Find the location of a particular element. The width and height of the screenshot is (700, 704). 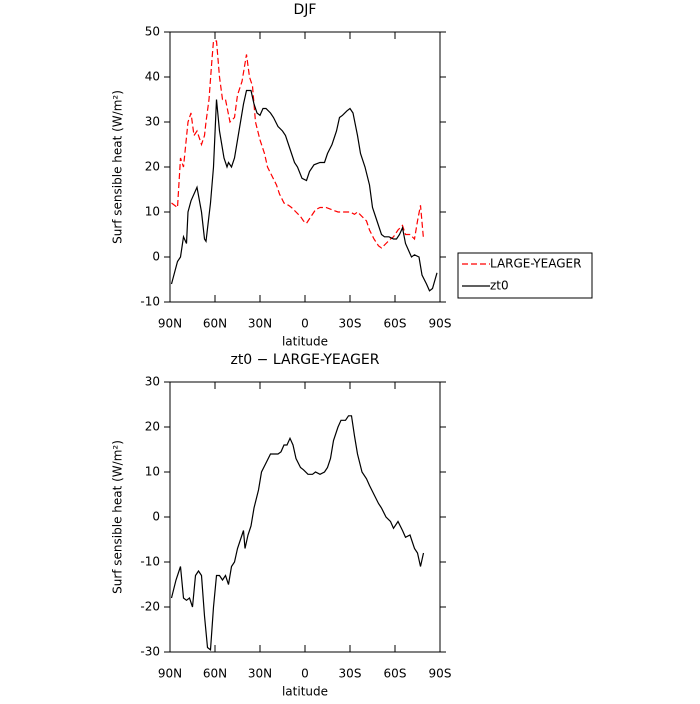

chart-title: zt0 − LARGE-YEAGER is located at coordinates (304, 360).